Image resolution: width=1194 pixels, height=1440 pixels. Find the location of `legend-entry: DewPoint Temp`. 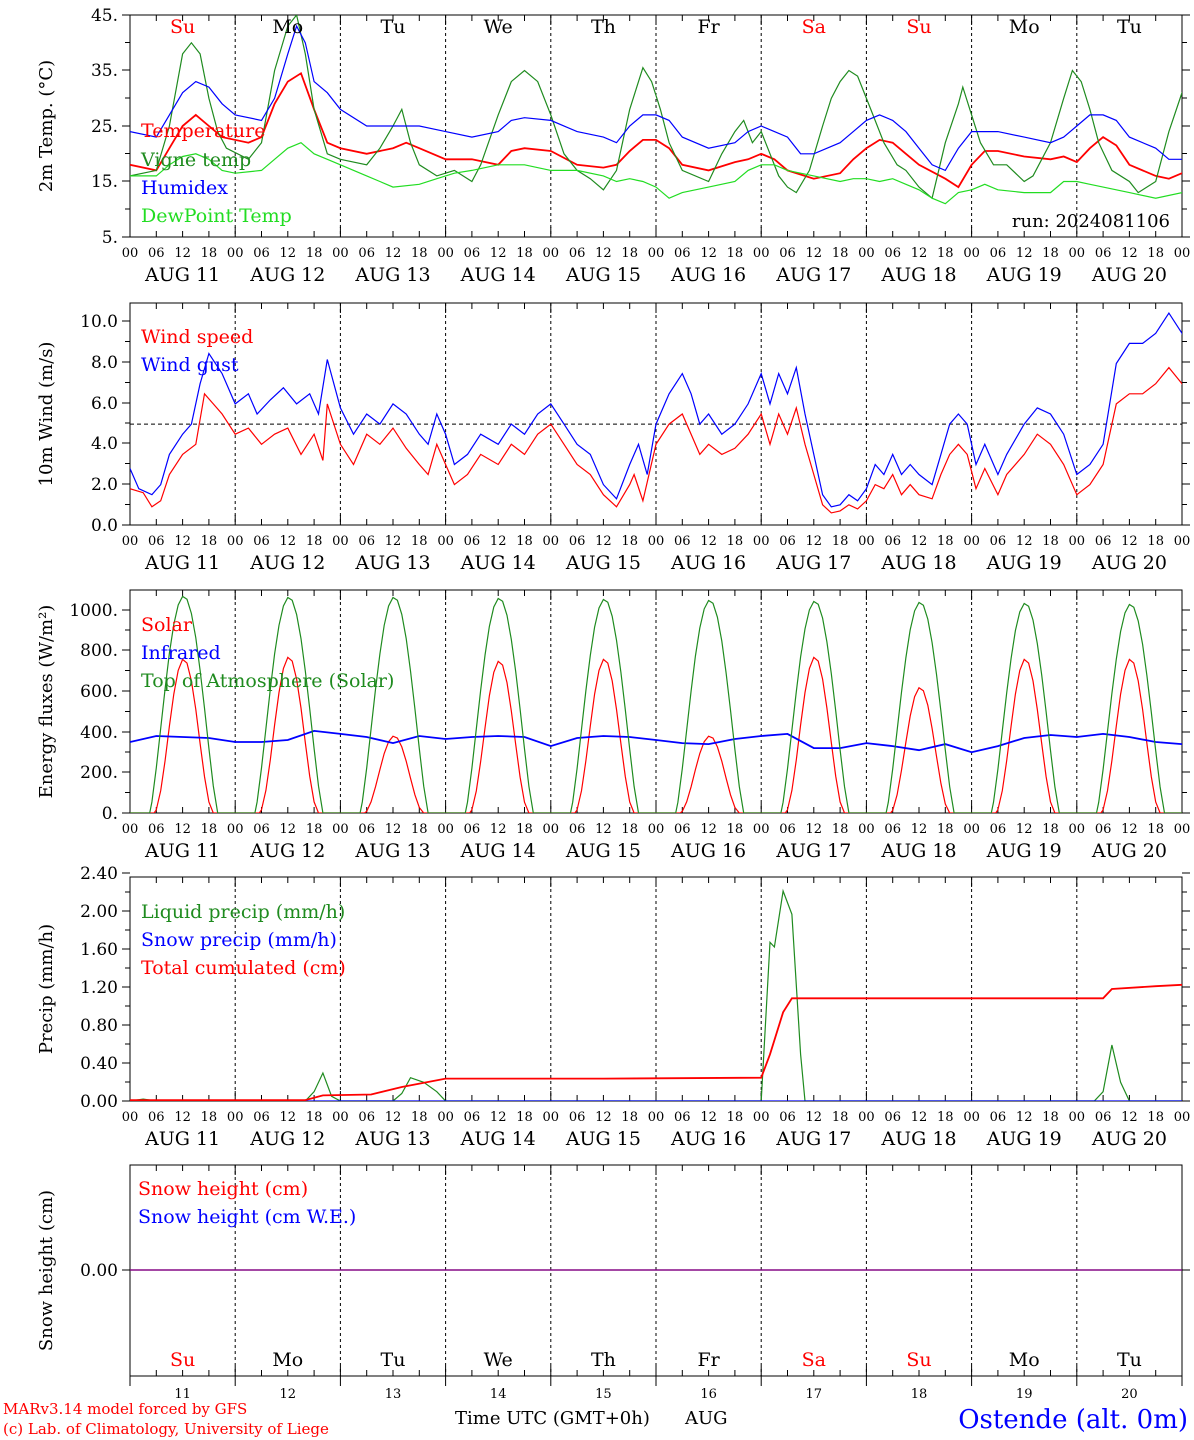

legend-entry: DewPoint Temp is located at coordinates (216, 216).